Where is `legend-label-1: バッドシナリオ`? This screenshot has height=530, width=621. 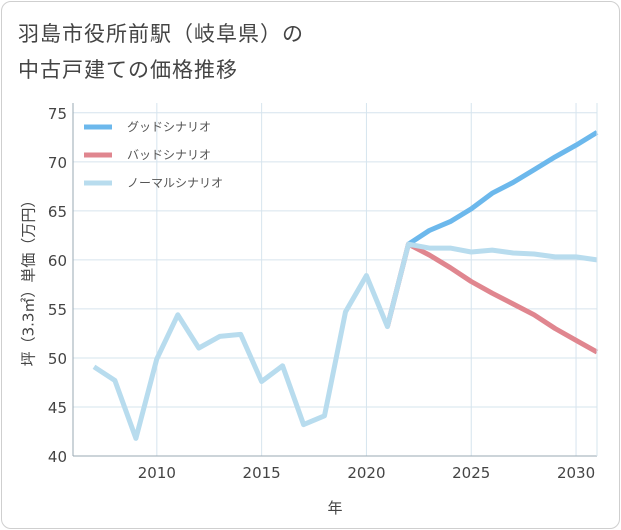 legend-label-1: バッドシナリオ is located at coordinates (169, 155).